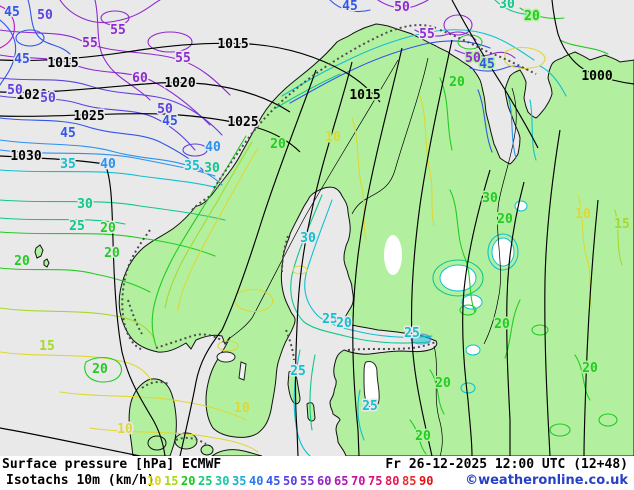  I want to click on scale-value-80: 80, so click(392, 481).